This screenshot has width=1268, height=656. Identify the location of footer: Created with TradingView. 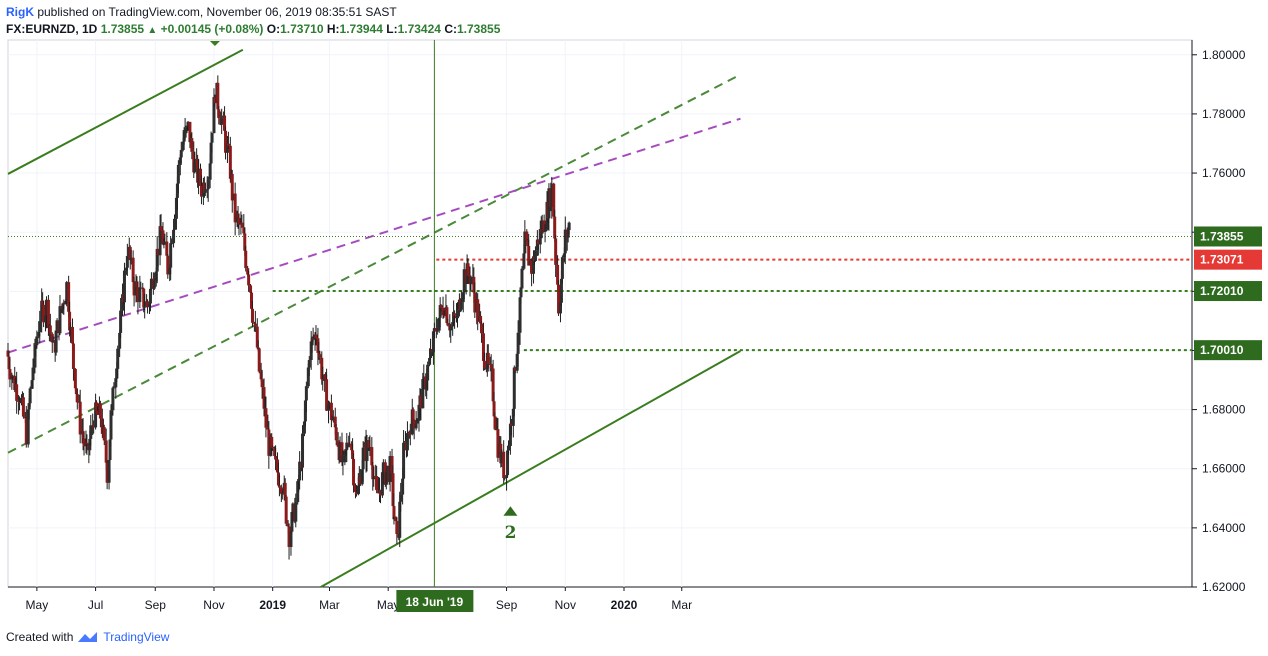
(87, 637).